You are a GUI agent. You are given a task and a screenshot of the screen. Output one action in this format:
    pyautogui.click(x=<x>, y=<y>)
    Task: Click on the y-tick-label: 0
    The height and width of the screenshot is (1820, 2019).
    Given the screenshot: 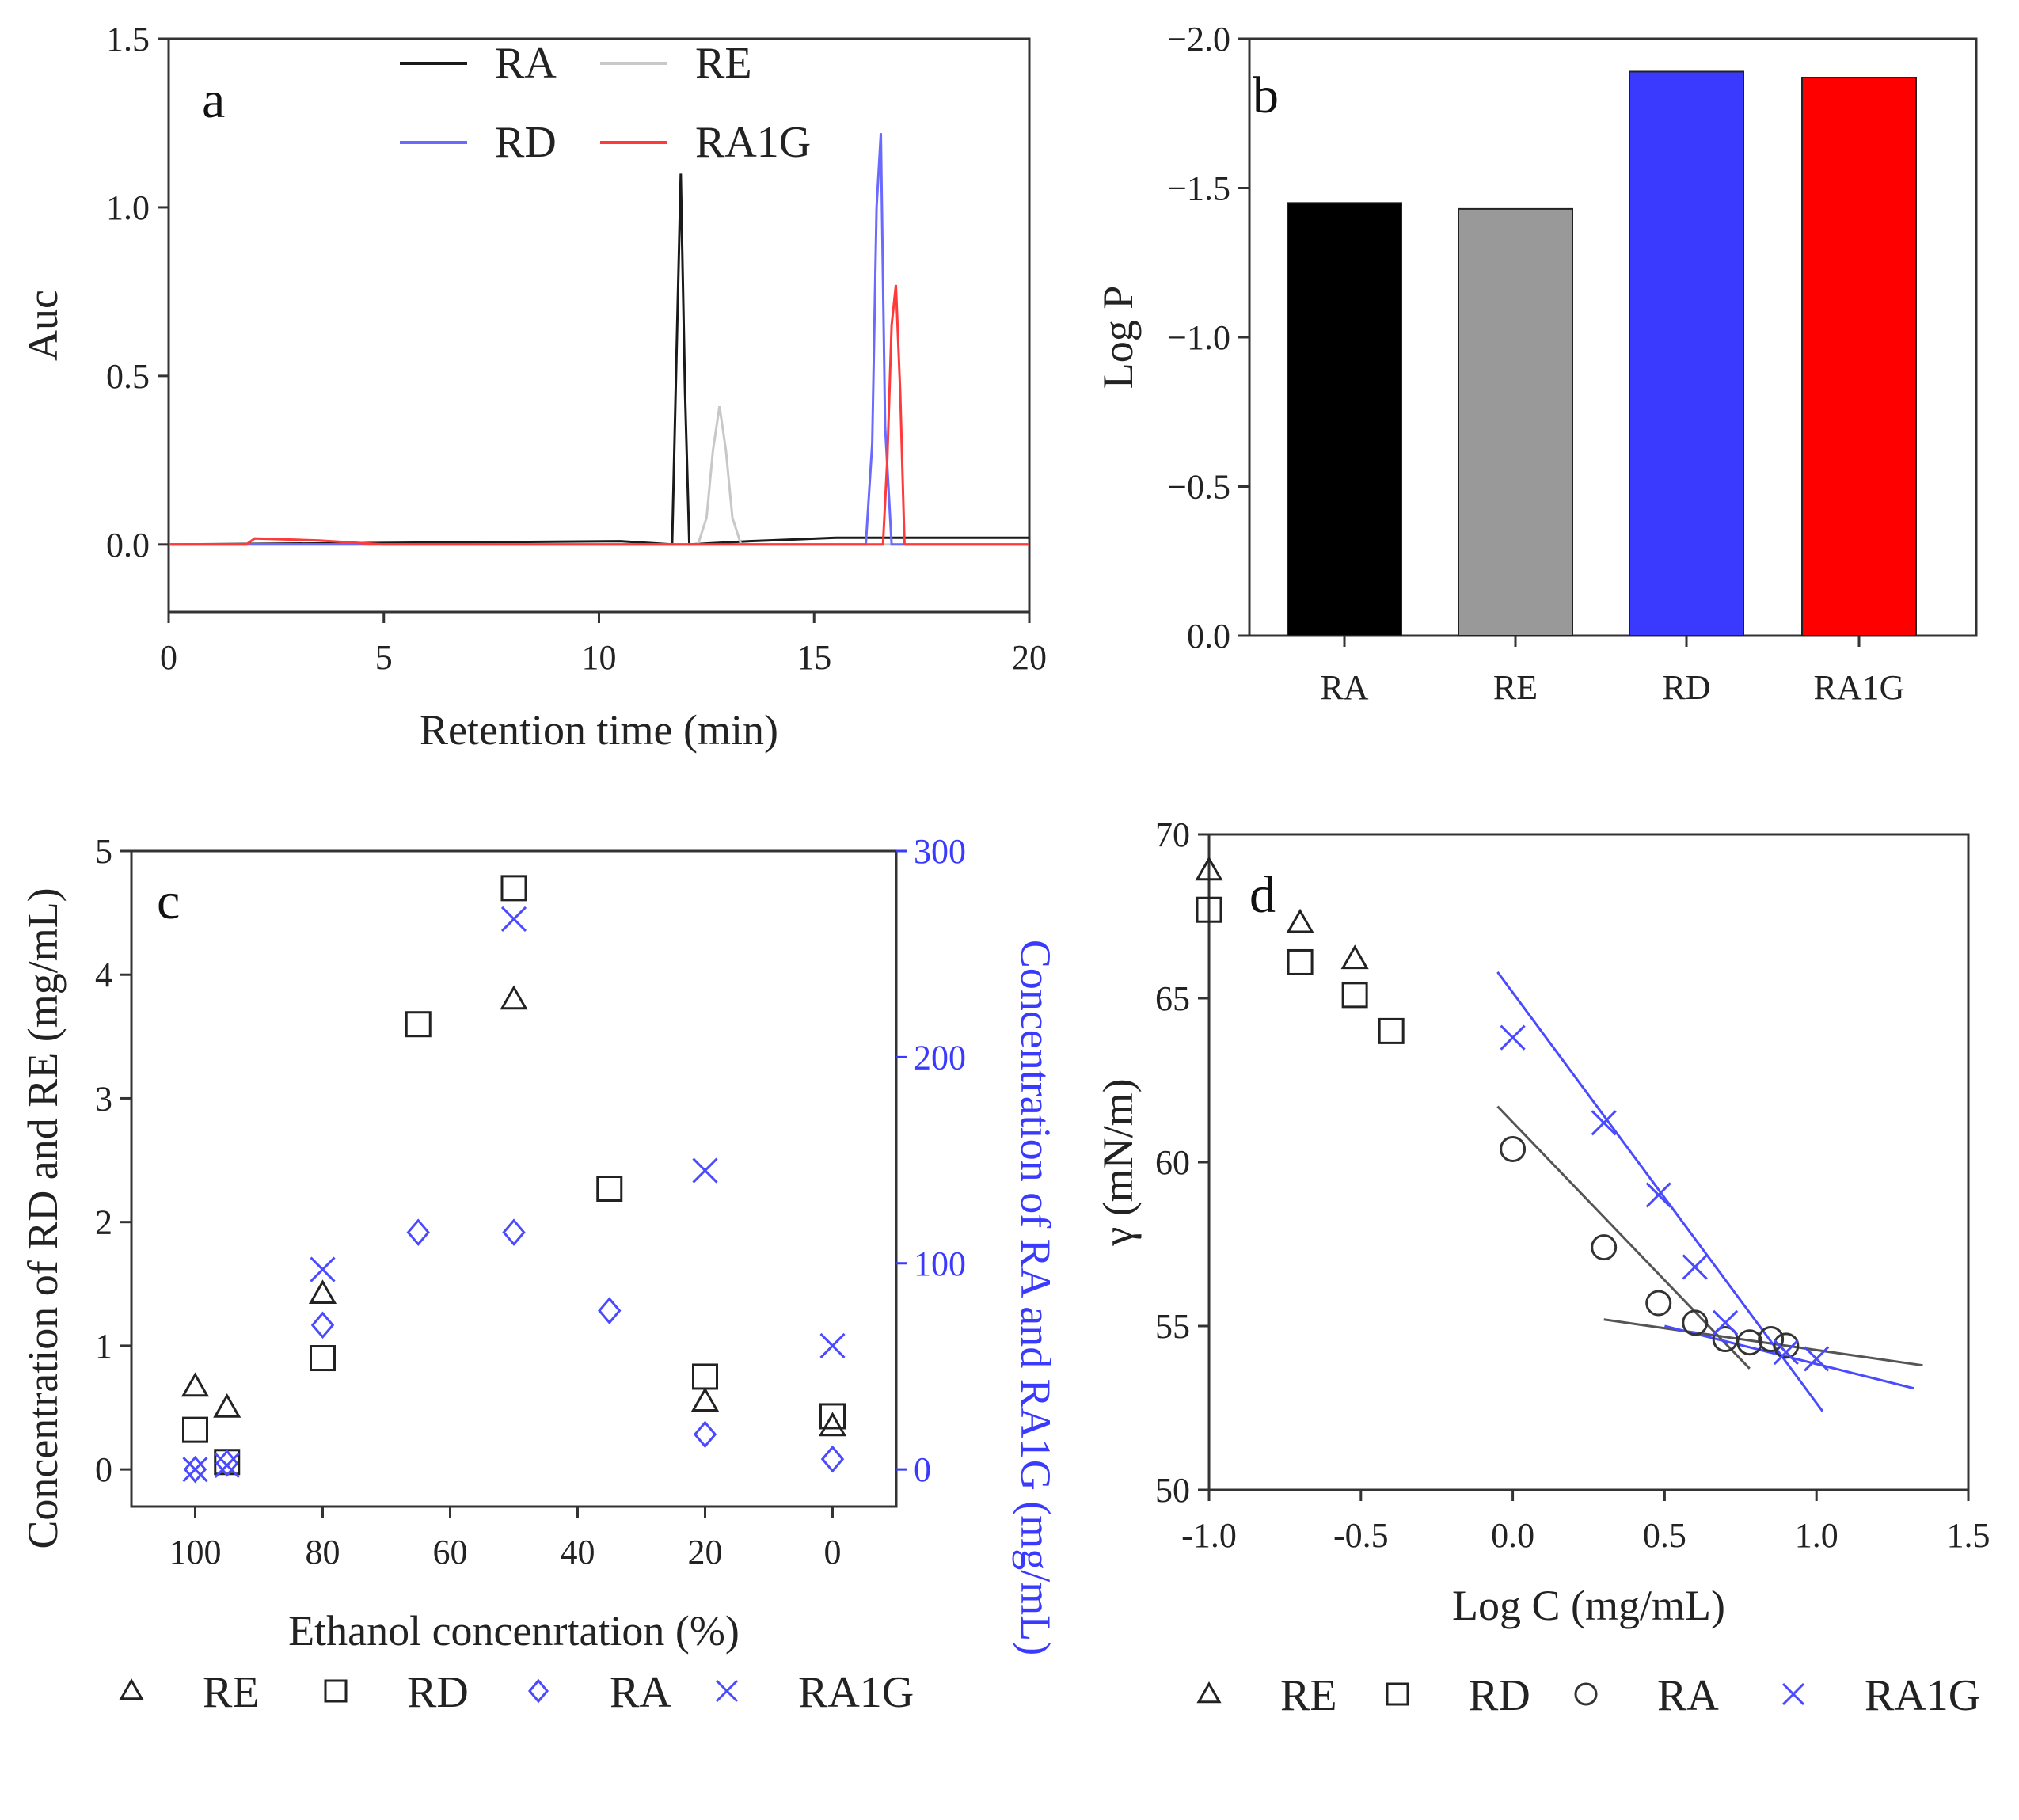 What is the action you would take?
    pyautogui.click(x=103, y=1469)
    